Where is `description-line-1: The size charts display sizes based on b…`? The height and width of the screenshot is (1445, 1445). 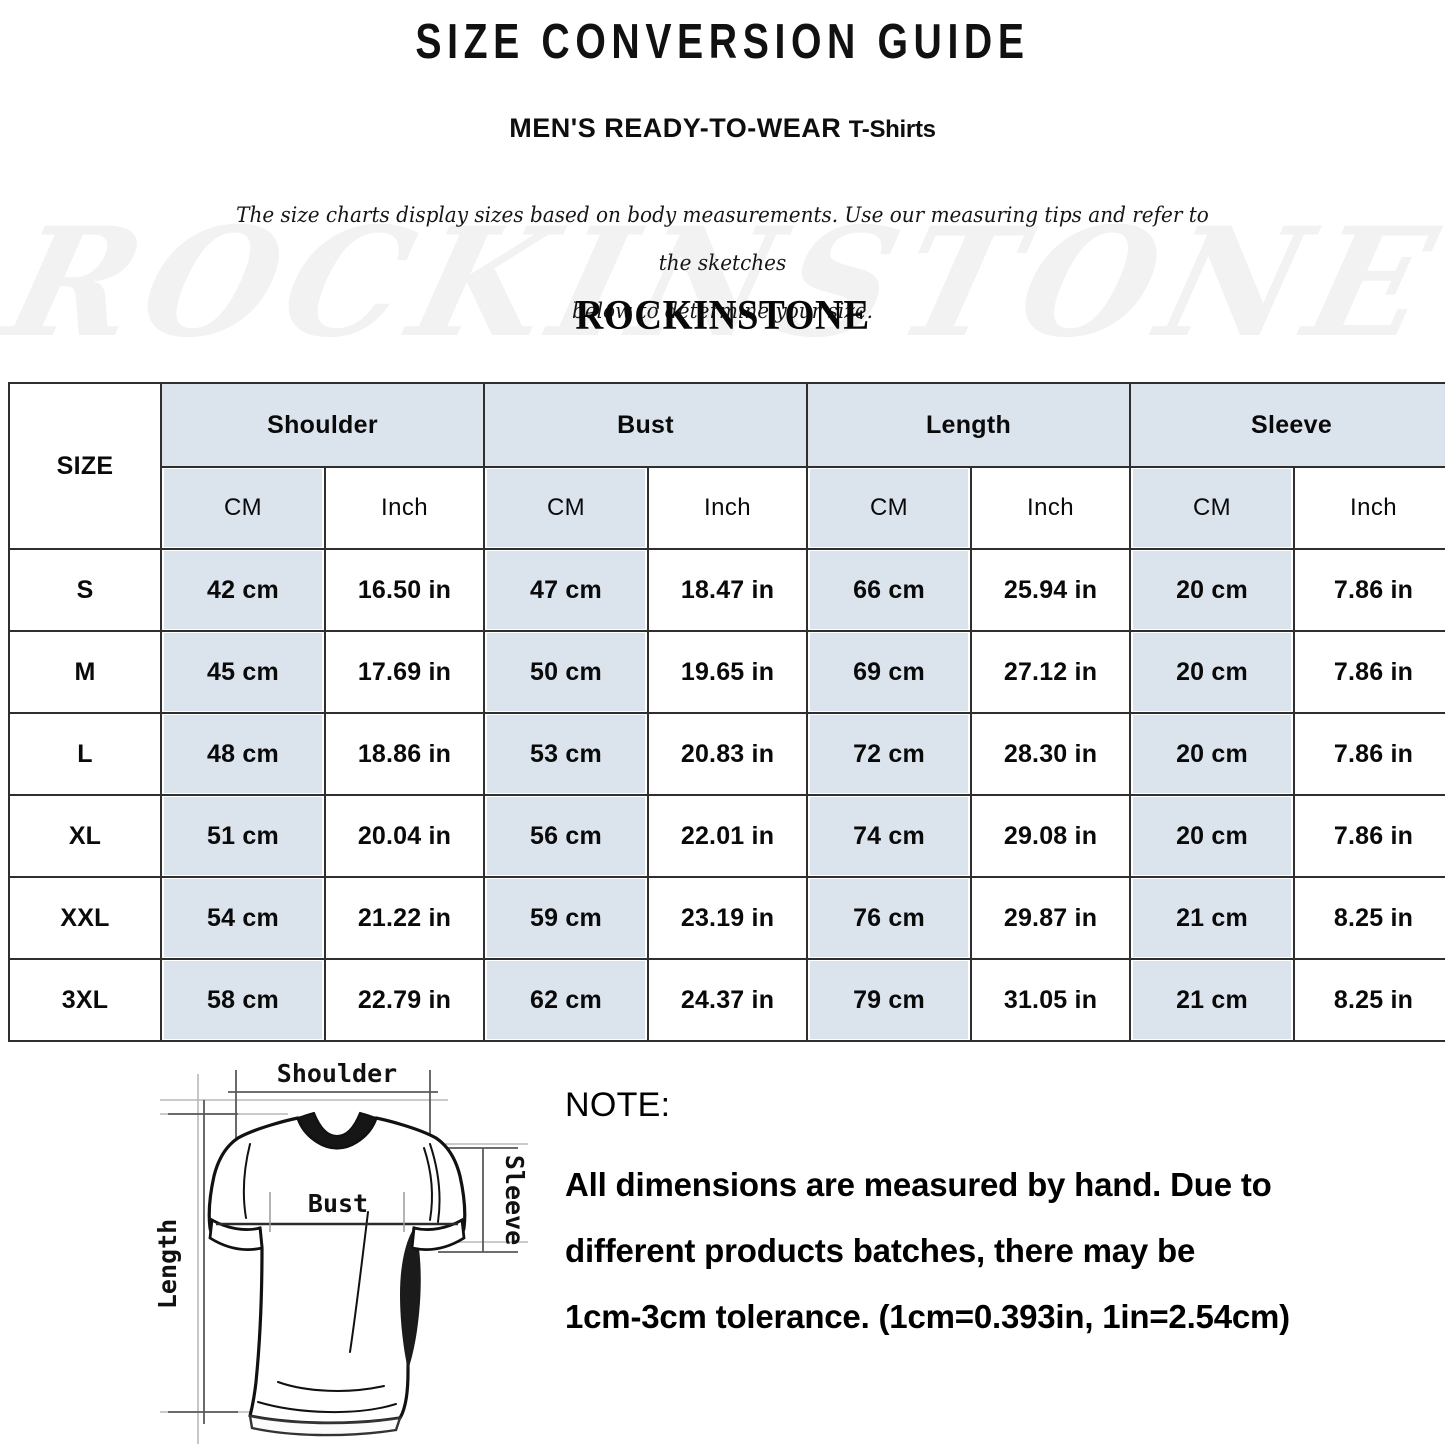 description-line-1: The size charts display sizes based on b… is located at coordinates (722, 239).